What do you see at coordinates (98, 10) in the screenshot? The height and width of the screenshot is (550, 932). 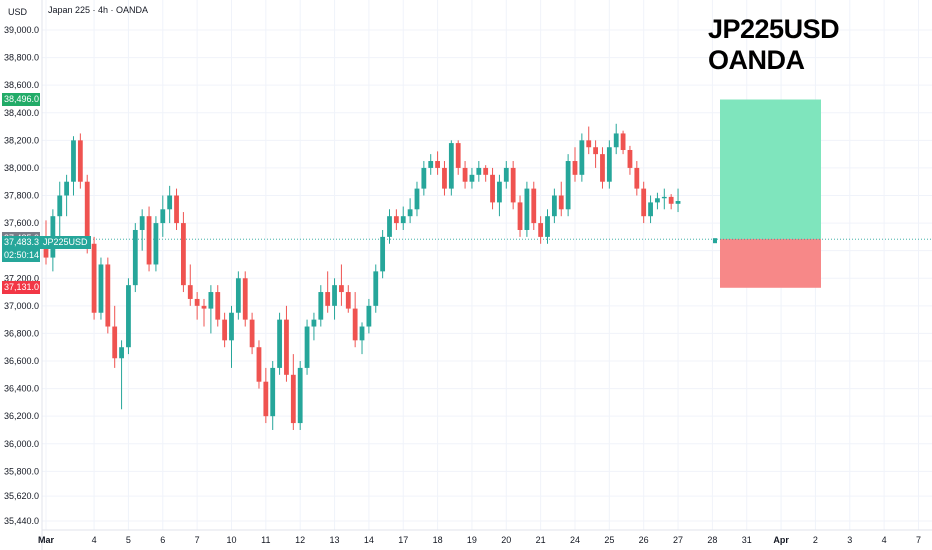 I see `chart-title: Japan 225 · 4h · OANDA` at bounding box center [98, 10].